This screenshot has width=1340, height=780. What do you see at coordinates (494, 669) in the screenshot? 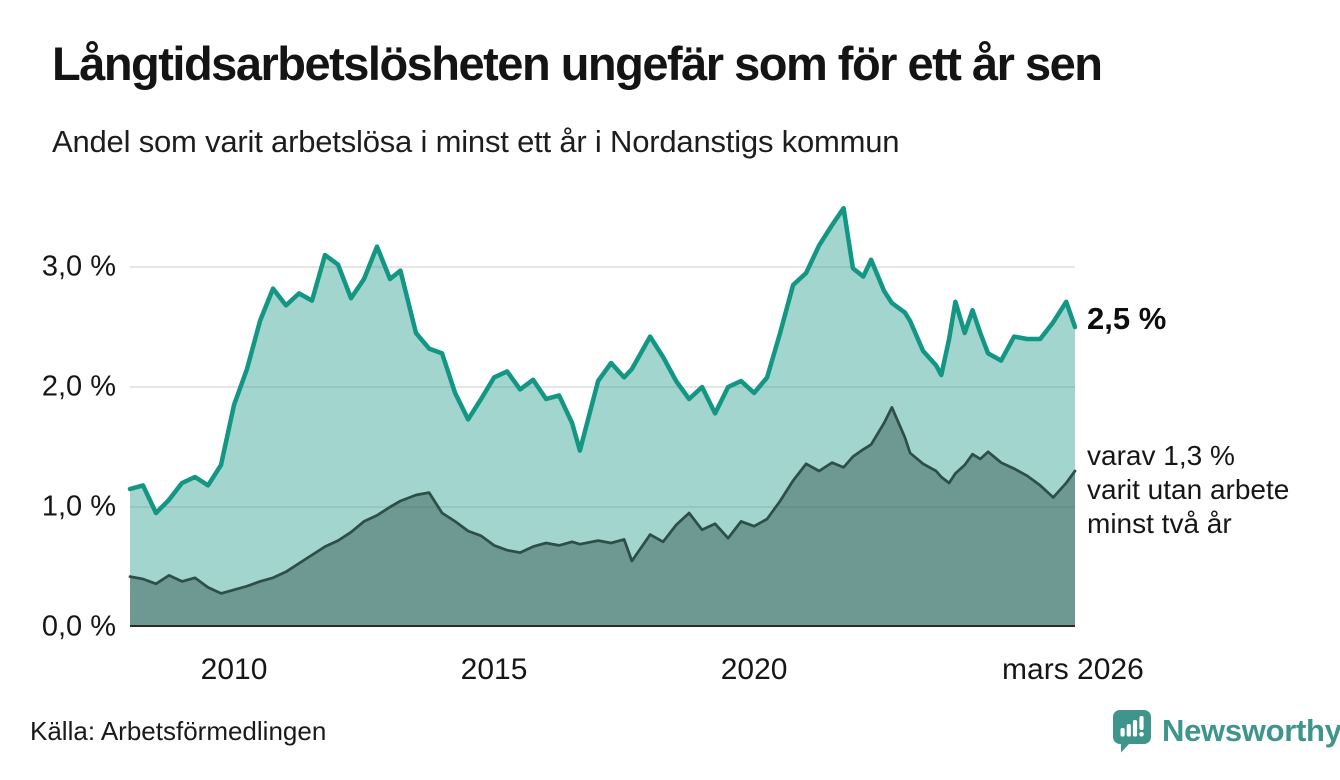
I see `x-tick-label: 2015` at bounding box center [494, 669].